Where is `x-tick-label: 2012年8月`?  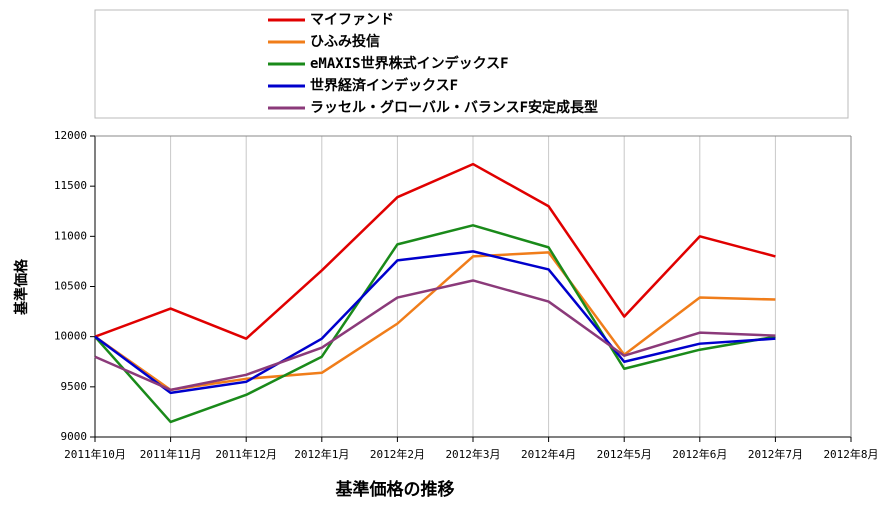 x-tick-label: 2012年8月 is located at coordinates (850, 454).